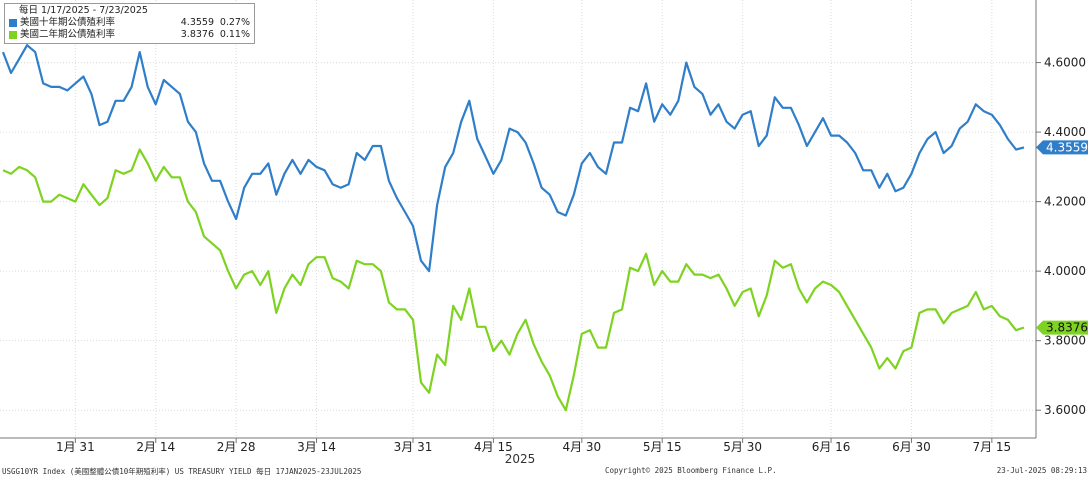 The height and width of the screenshot is (477, 1090). I want to click on legend-last-10y: 4.3559, so click(197, 22).